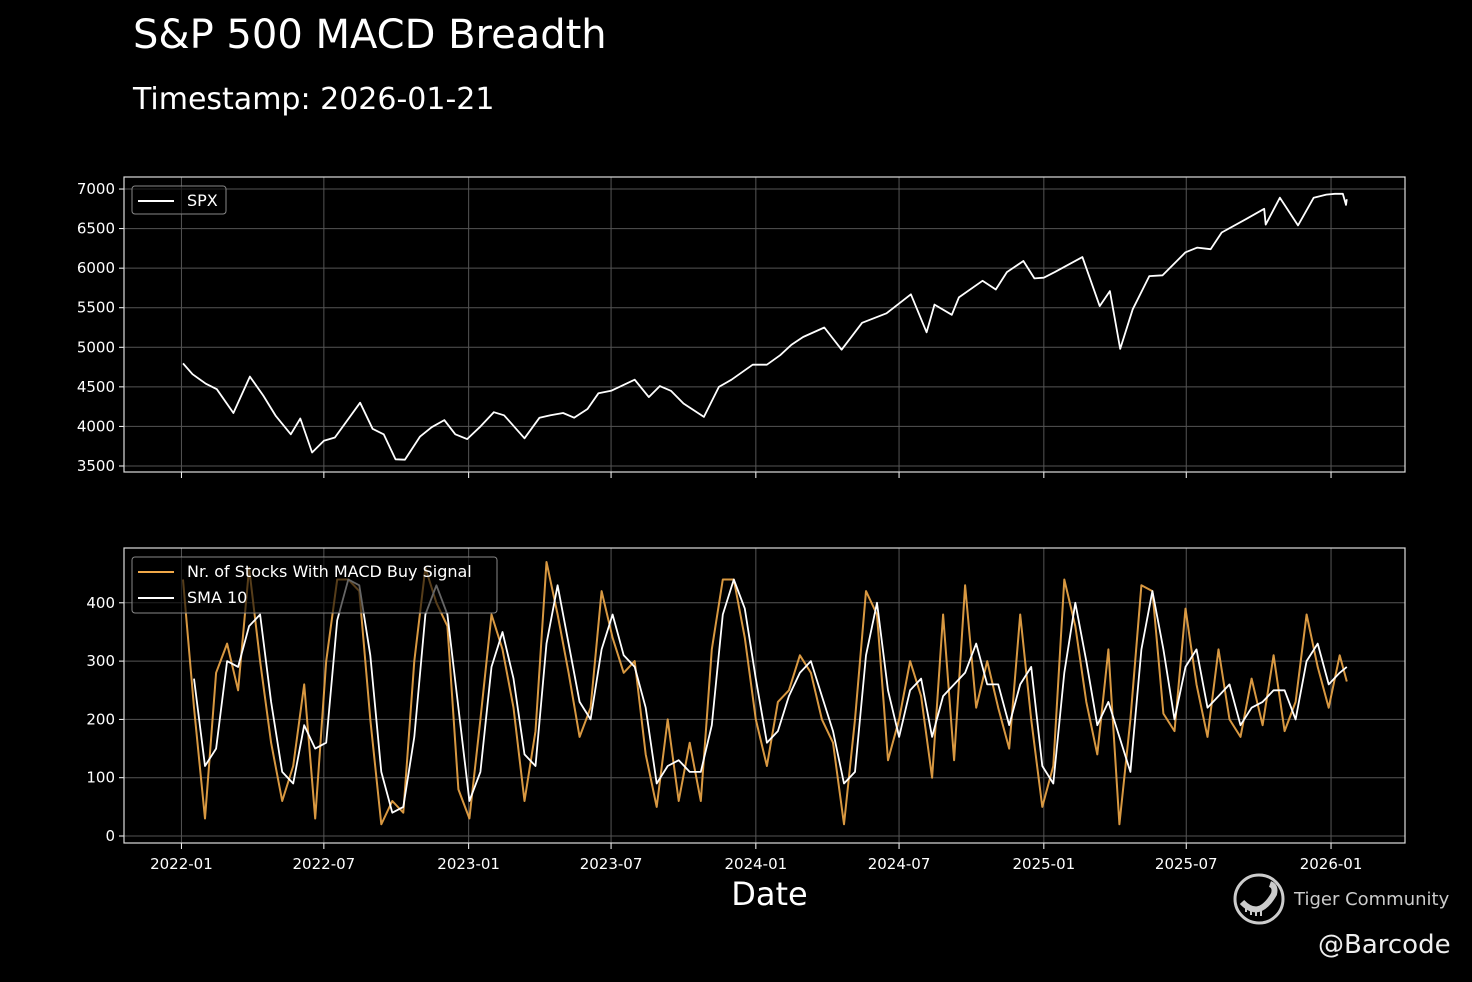 This screenshot has height=982, width=1472. What do you see at coordinates (96, 189) in the screenshot?
I see `y-tick-label: 7000` at bounding box center [96, 189].